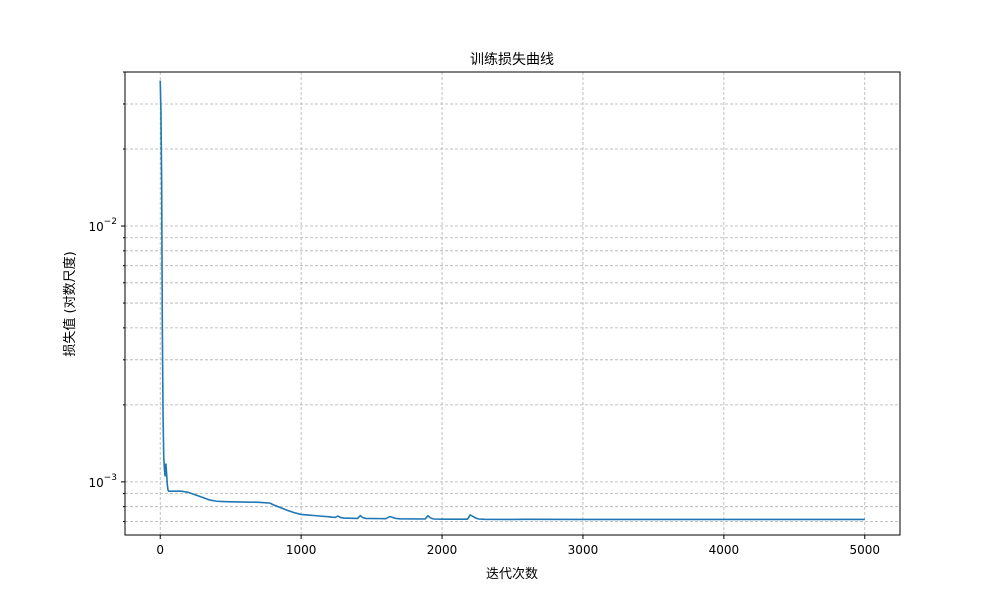 Image resolution: width=1000 pixels, height=600 pixels. I want to click on x-tick-label: 1000, so click(301, 550).